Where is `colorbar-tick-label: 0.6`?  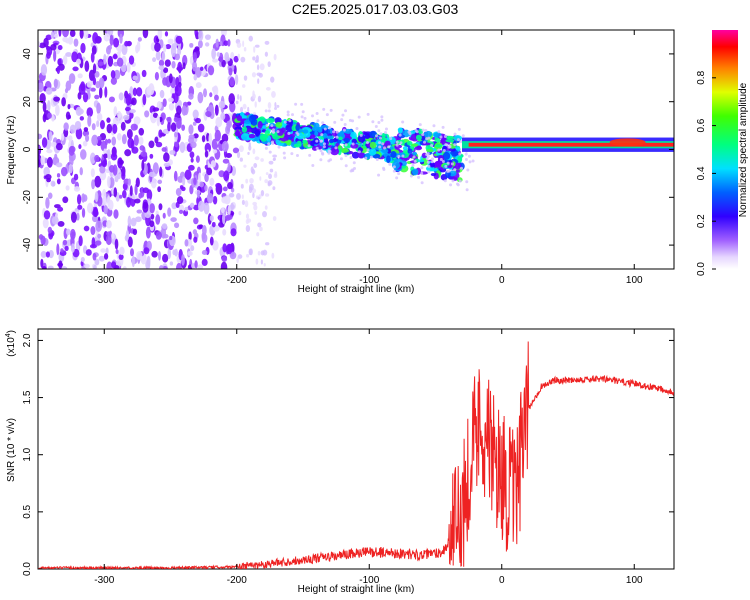 colorbar-tick-label: 0.6 is located at coordinates (701, 125).